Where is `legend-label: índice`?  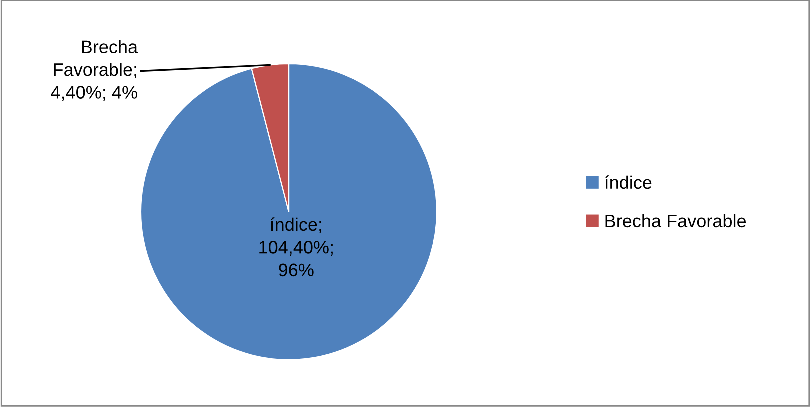 legend-label: índice is located at coordinates (629, 183).